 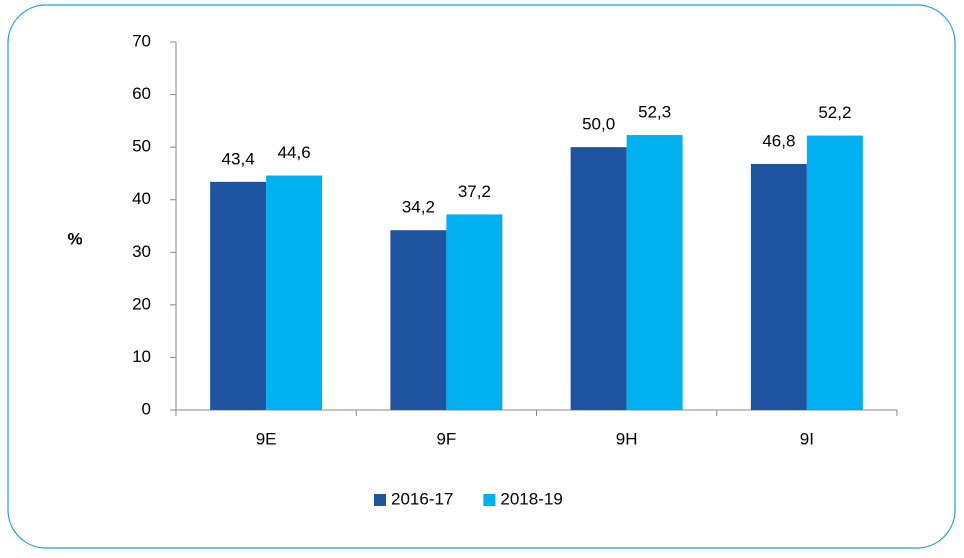 I want to click on y-tick-label: 60, so click(x=141, y=93).